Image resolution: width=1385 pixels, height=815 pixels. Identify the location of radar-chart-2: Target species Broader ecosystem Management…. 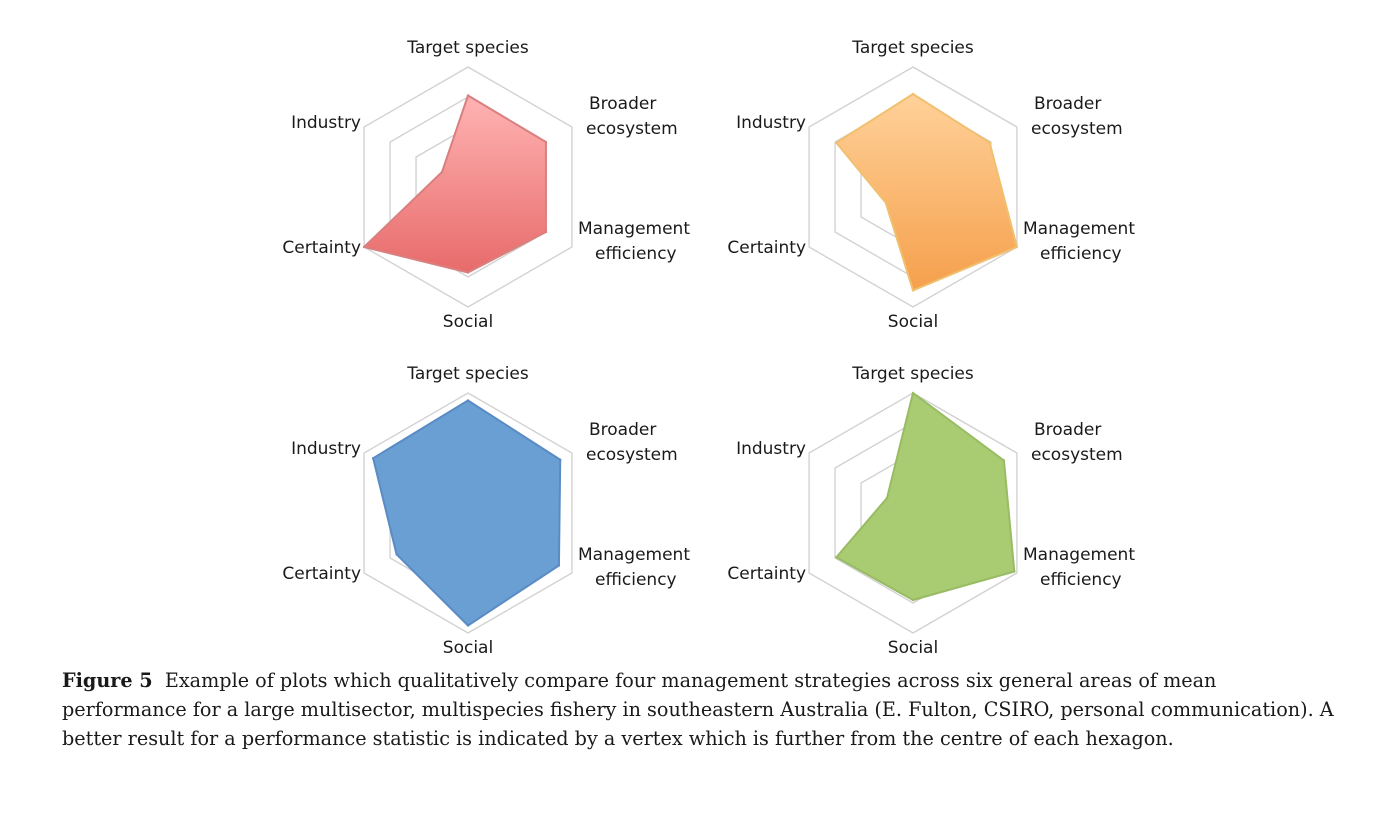
(931, 185).